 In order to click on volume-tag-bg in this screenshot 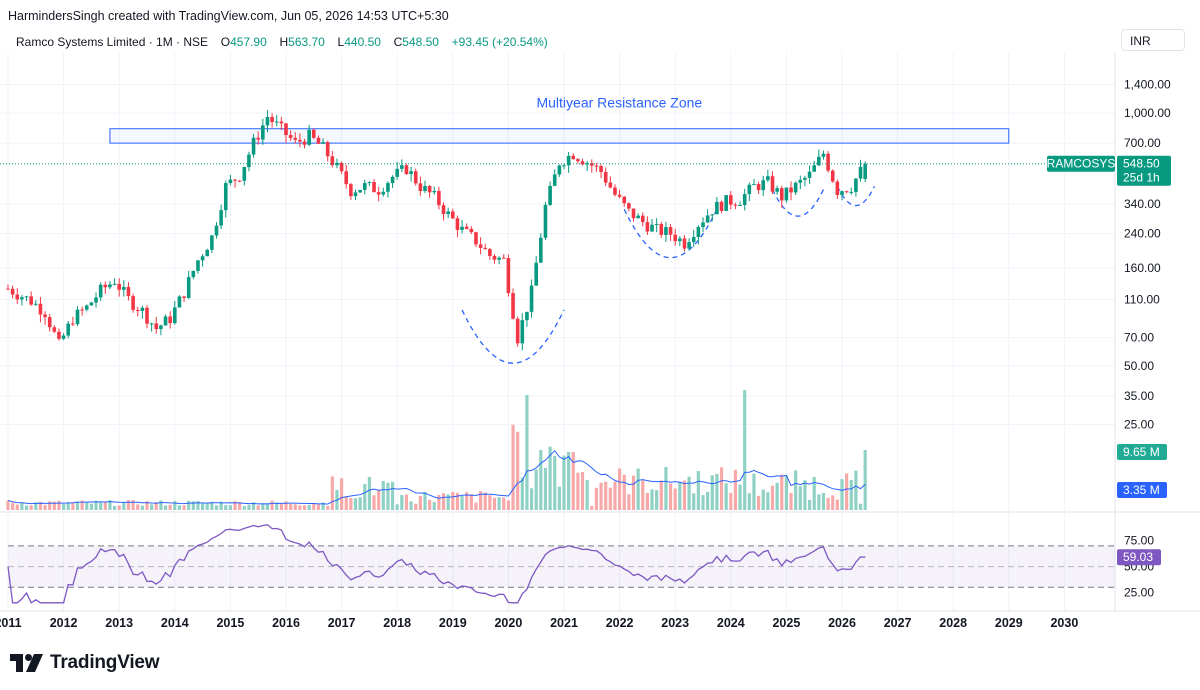, I will do `click(1142, 452)`.